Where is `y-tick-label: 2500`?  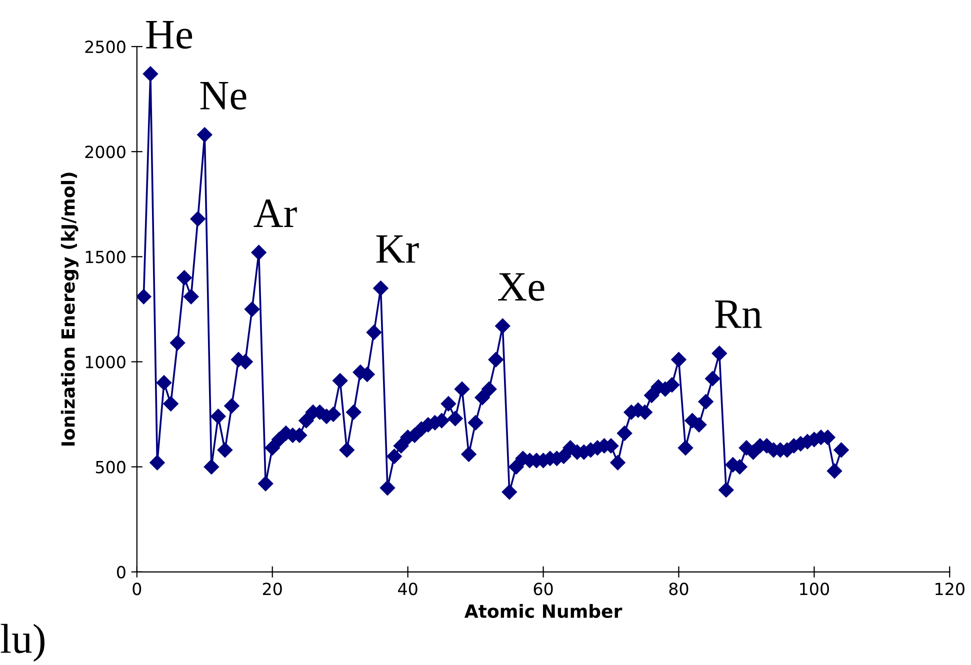
y-tick-label: 2500 is located at coordinates (105, 47).